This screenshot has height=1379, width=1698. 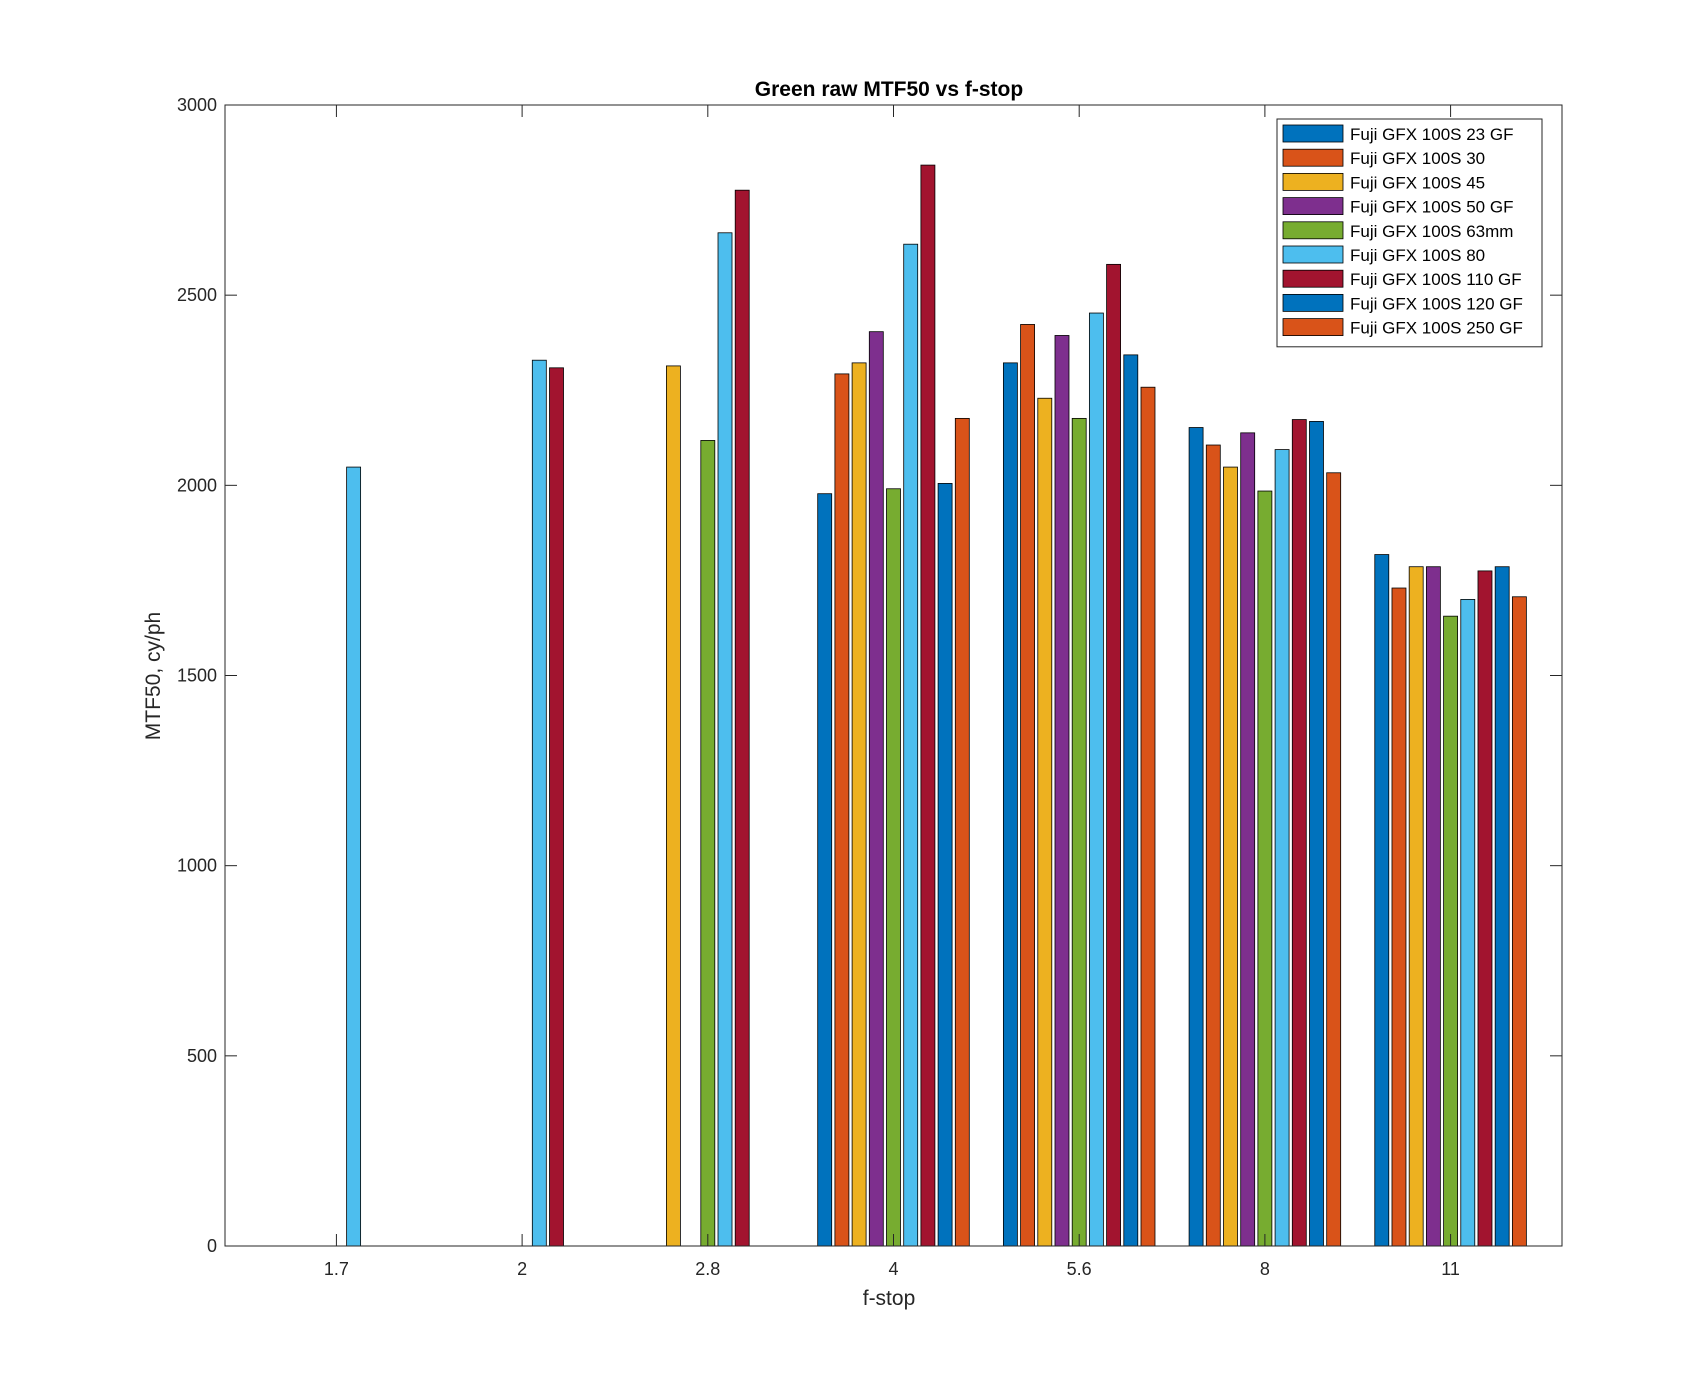 What do you see at coordinates (1079, 1269) in the screenshot?
I see `x-tick-label: 5.6` at bounding box center [1079, 1269].